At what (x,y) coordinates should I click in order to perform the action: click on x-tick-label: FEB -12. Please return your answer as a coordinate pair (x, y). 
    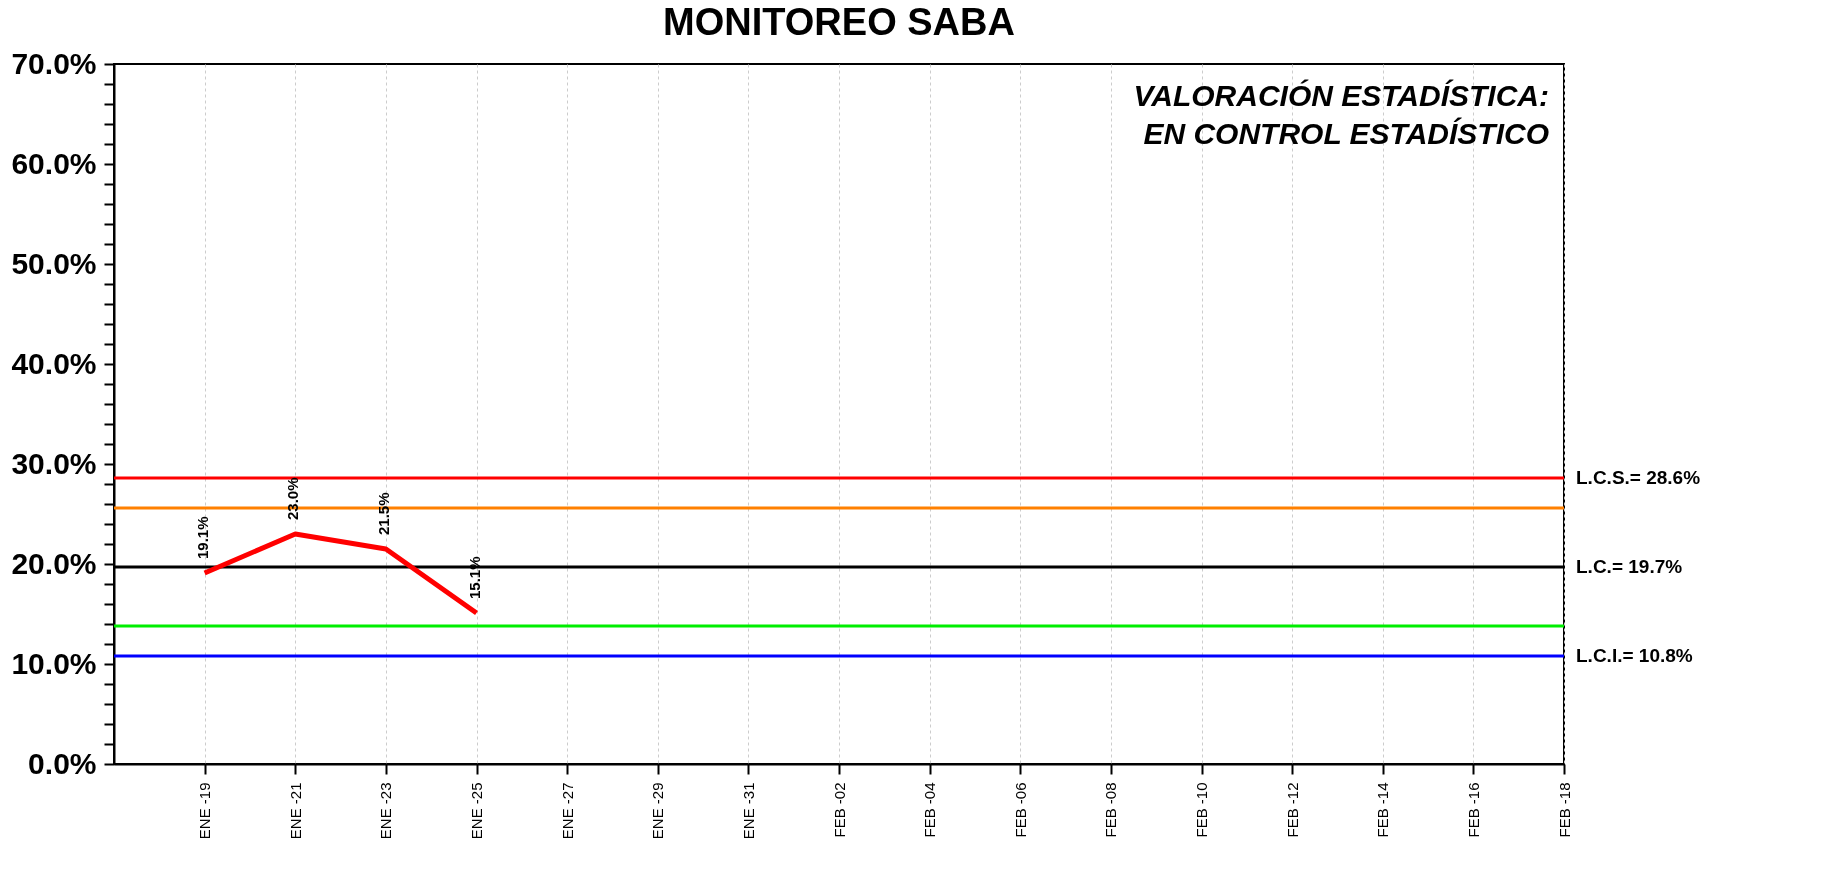
    Looking at the image, I should click on (1292, 810).